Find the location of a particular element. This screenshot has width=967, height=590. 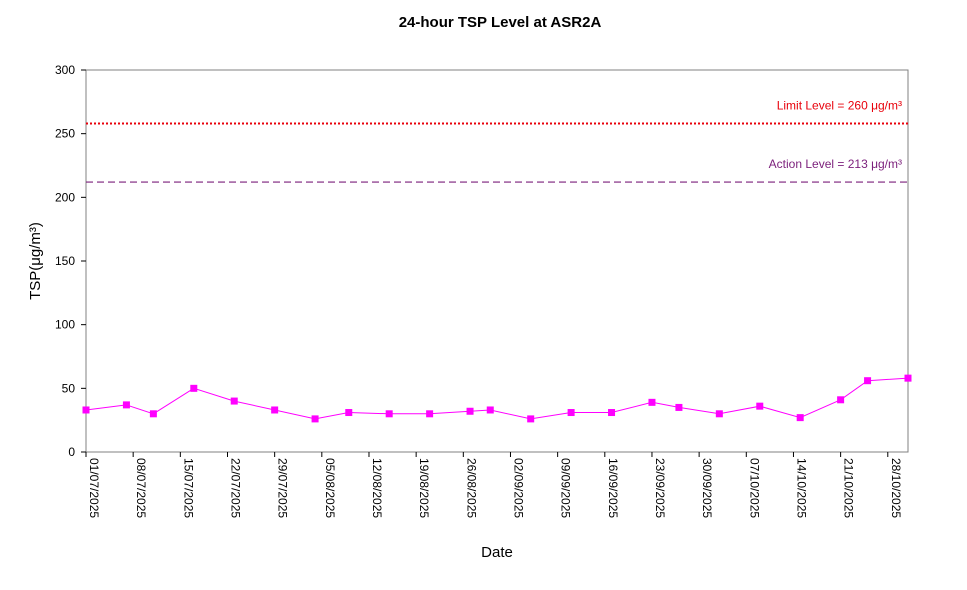

y-tick-label: 50 is located at coordinates (69, 388).